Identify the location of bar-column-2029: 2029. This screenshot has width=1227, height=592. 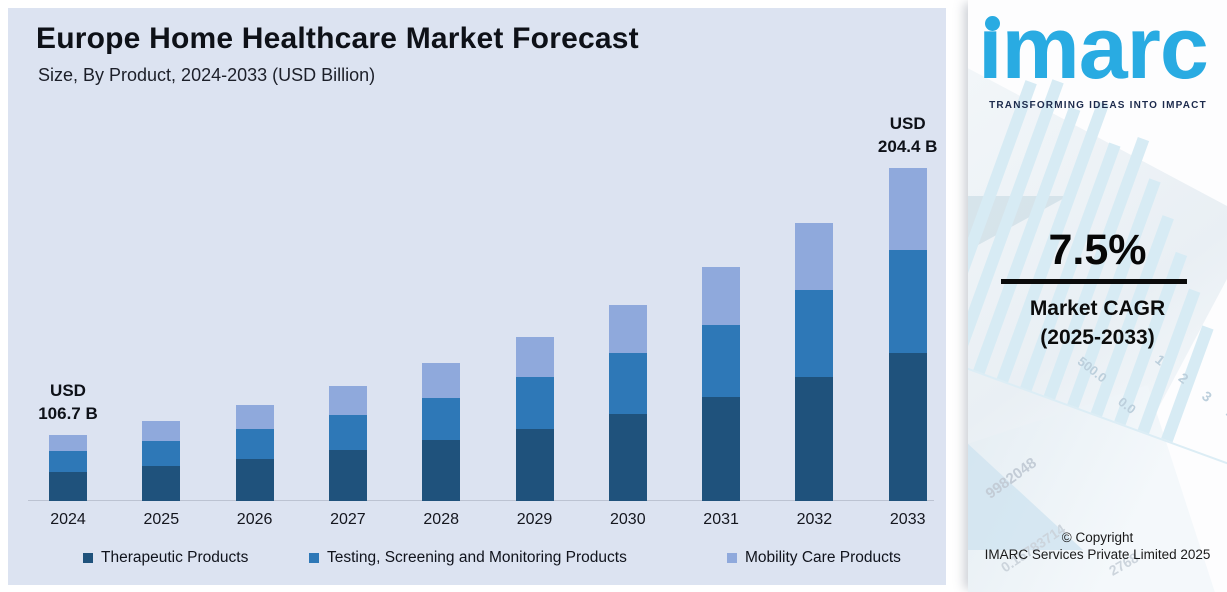
(534, 432).